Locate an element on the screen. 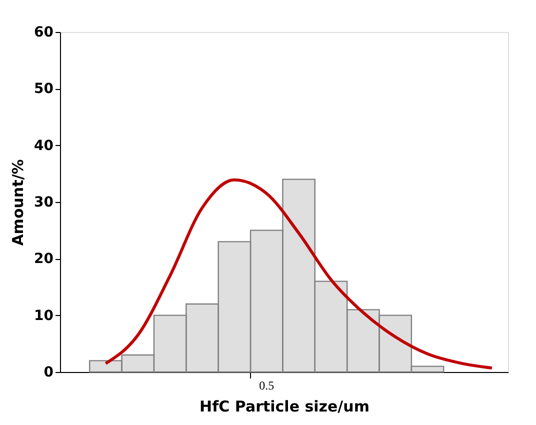  y-tick-label: 30 is located at coordinates (44, 202).